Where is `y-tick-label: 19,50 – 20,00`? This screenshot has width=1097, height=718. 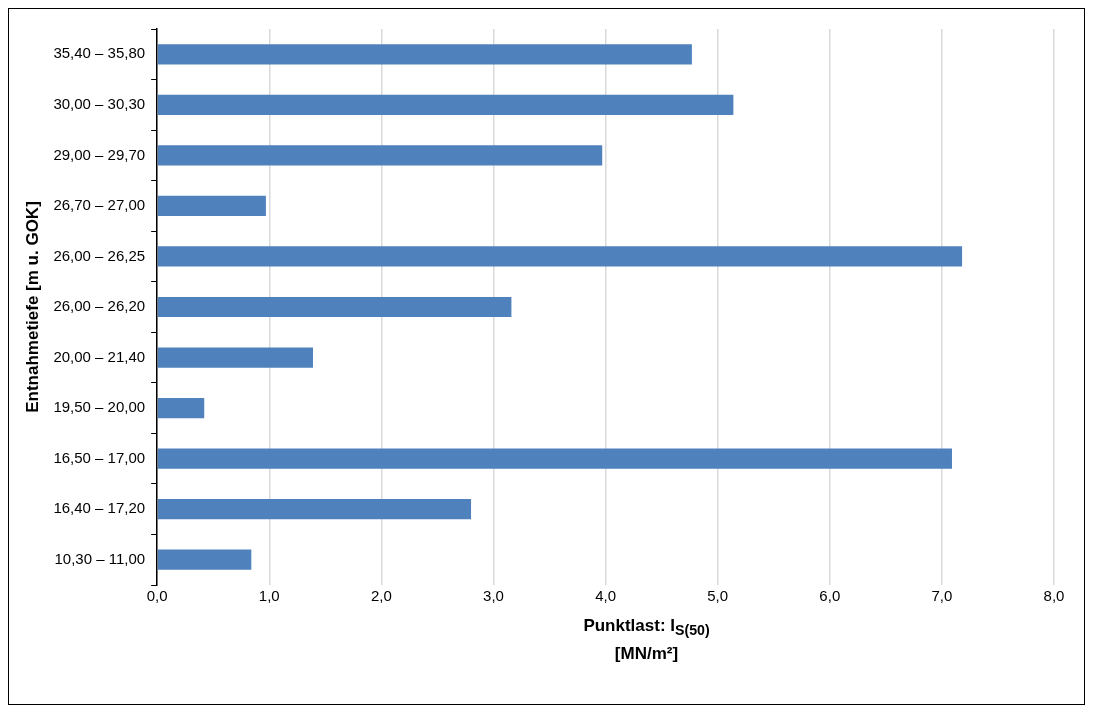 y-tick-label: 19,50 – 20,00 is located at coordinates (99, 407).